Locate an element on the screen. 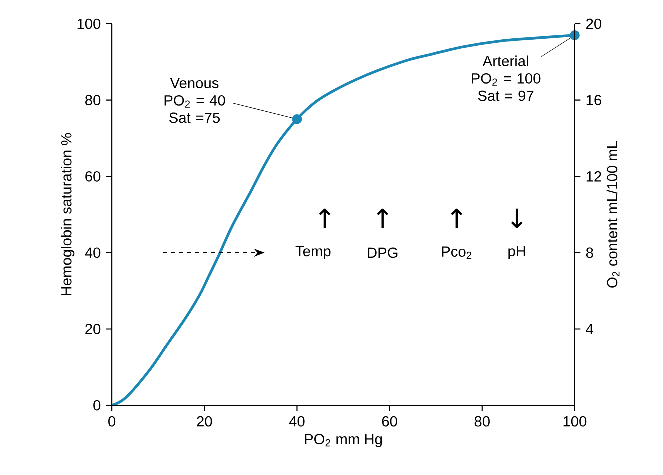 Image resolution: width=663 pixels, height=475 pixels. y2-tick-label: 16 is located at coordinates (594, 100).